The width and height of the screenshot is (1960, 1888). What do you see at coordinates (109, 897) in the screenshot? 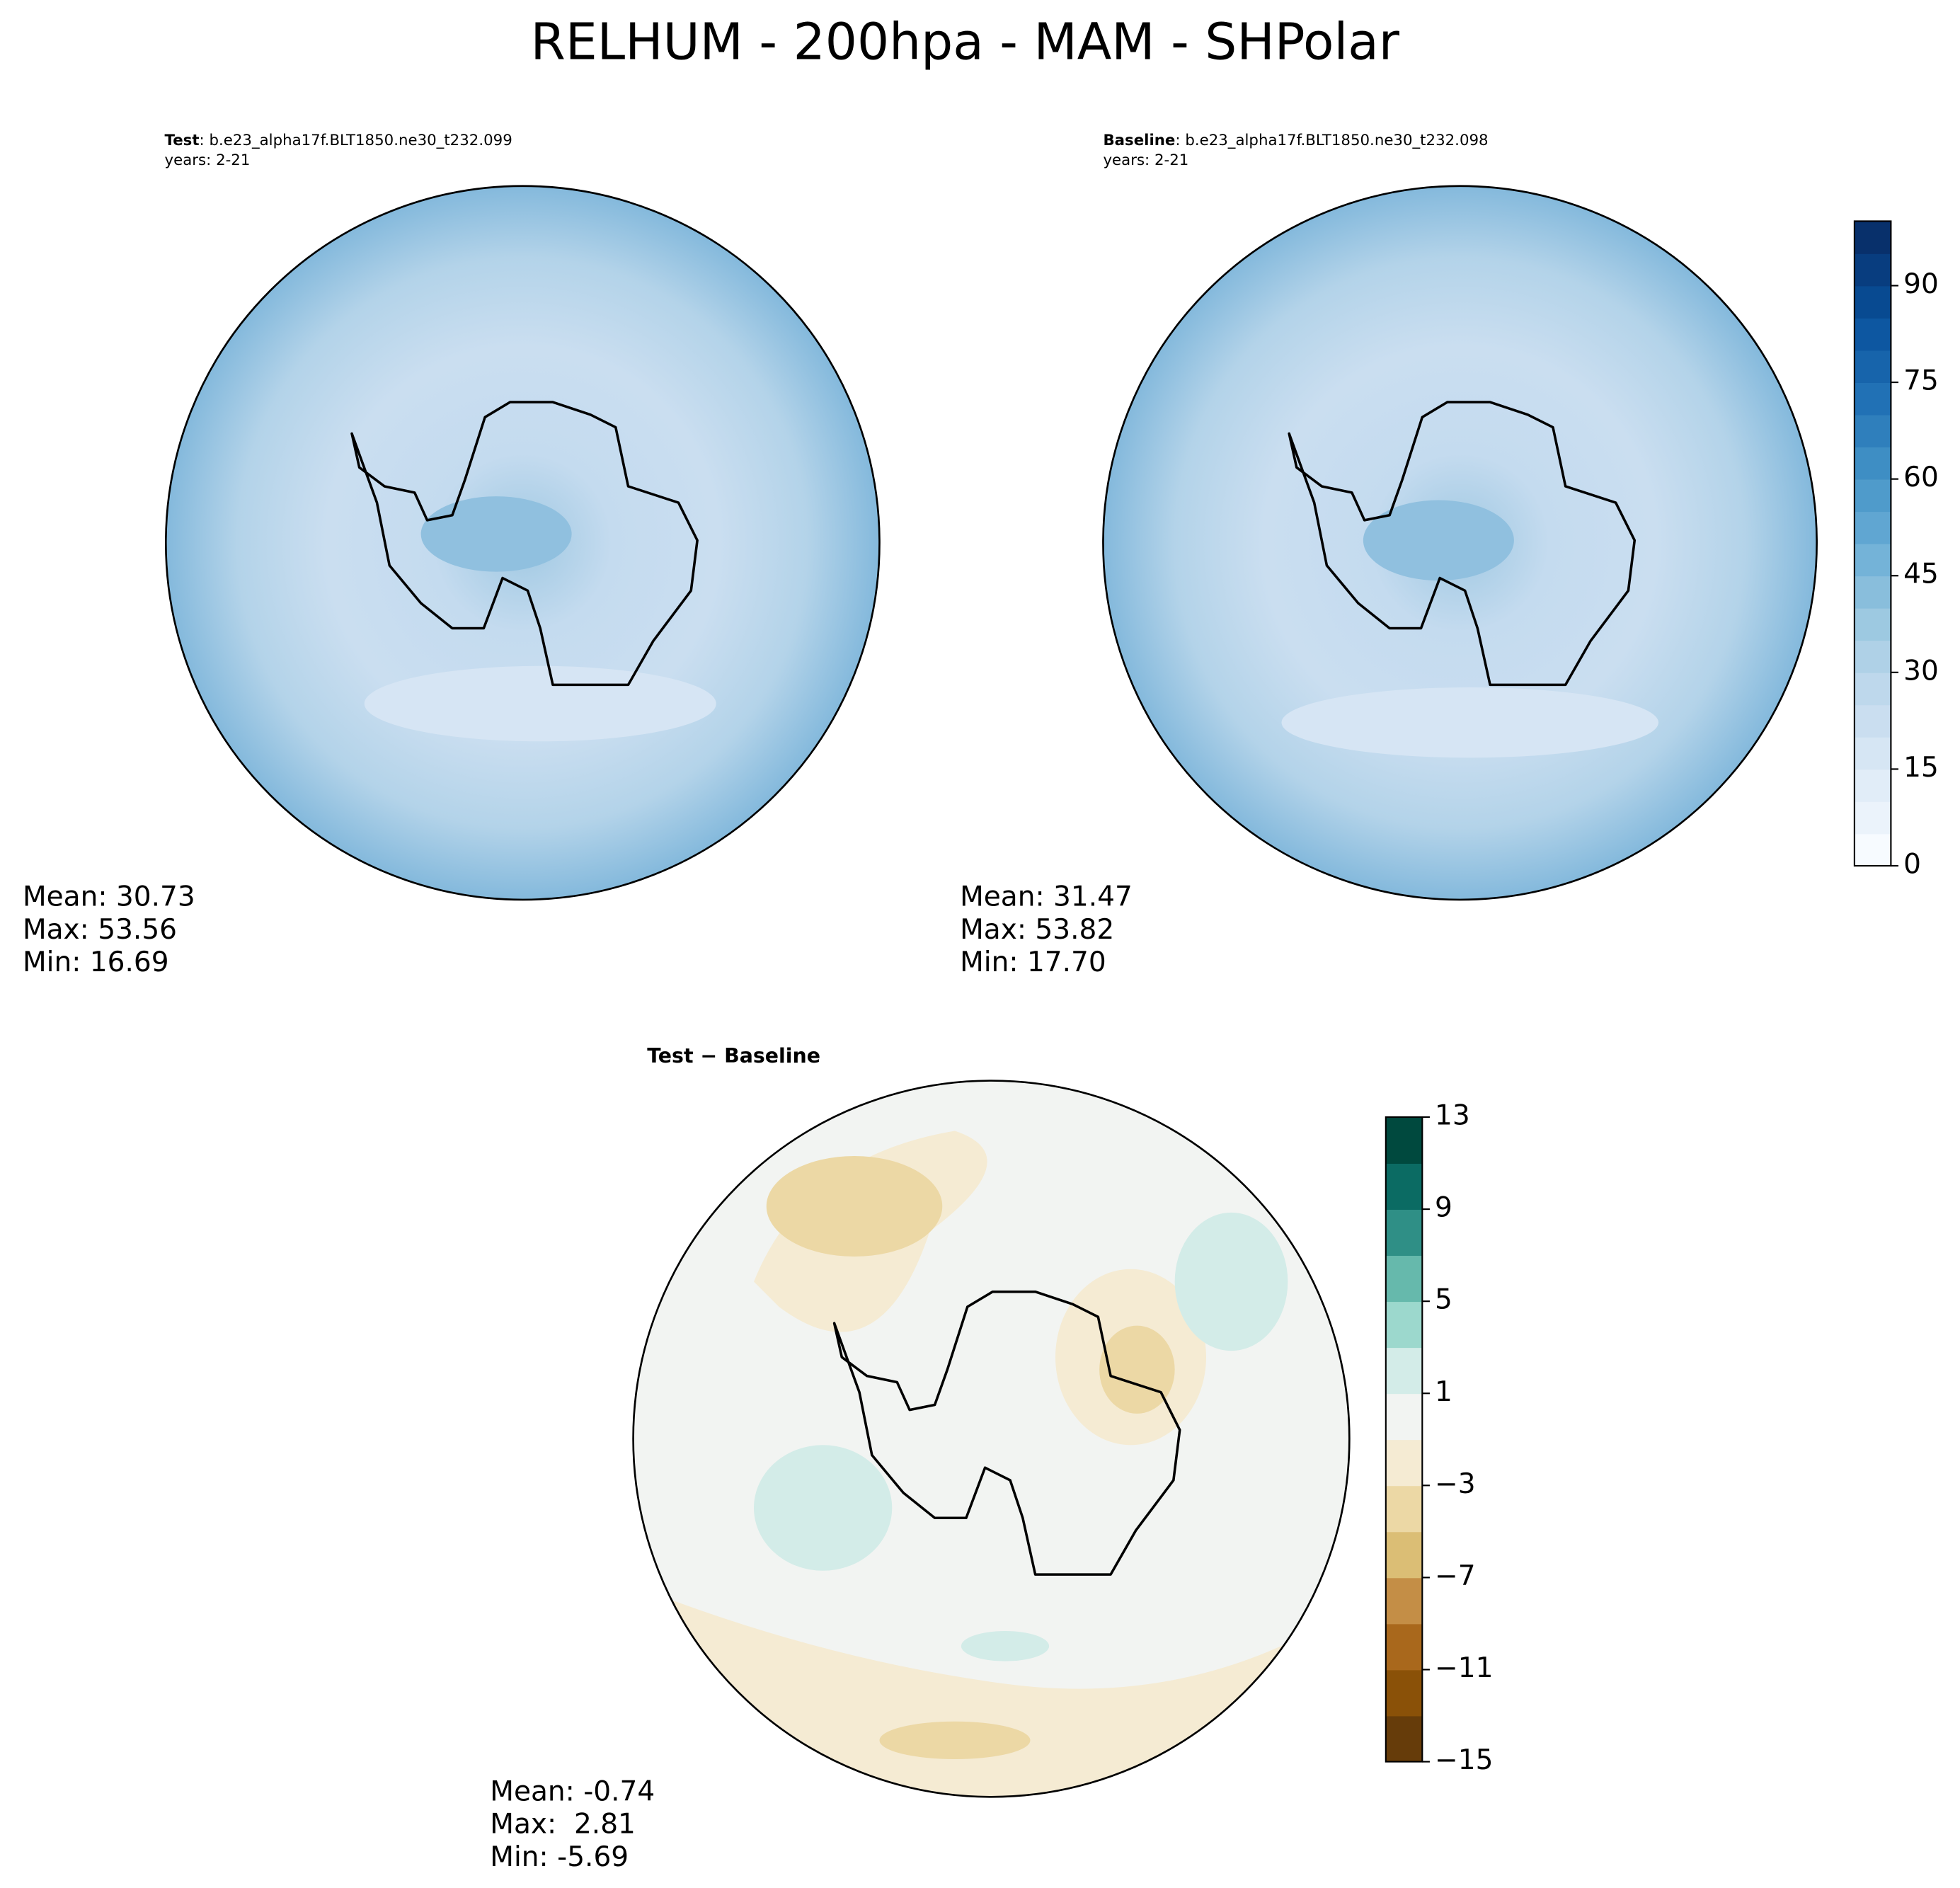
I see `stat: Mean: 30.73` at bounding box center [109, 897].